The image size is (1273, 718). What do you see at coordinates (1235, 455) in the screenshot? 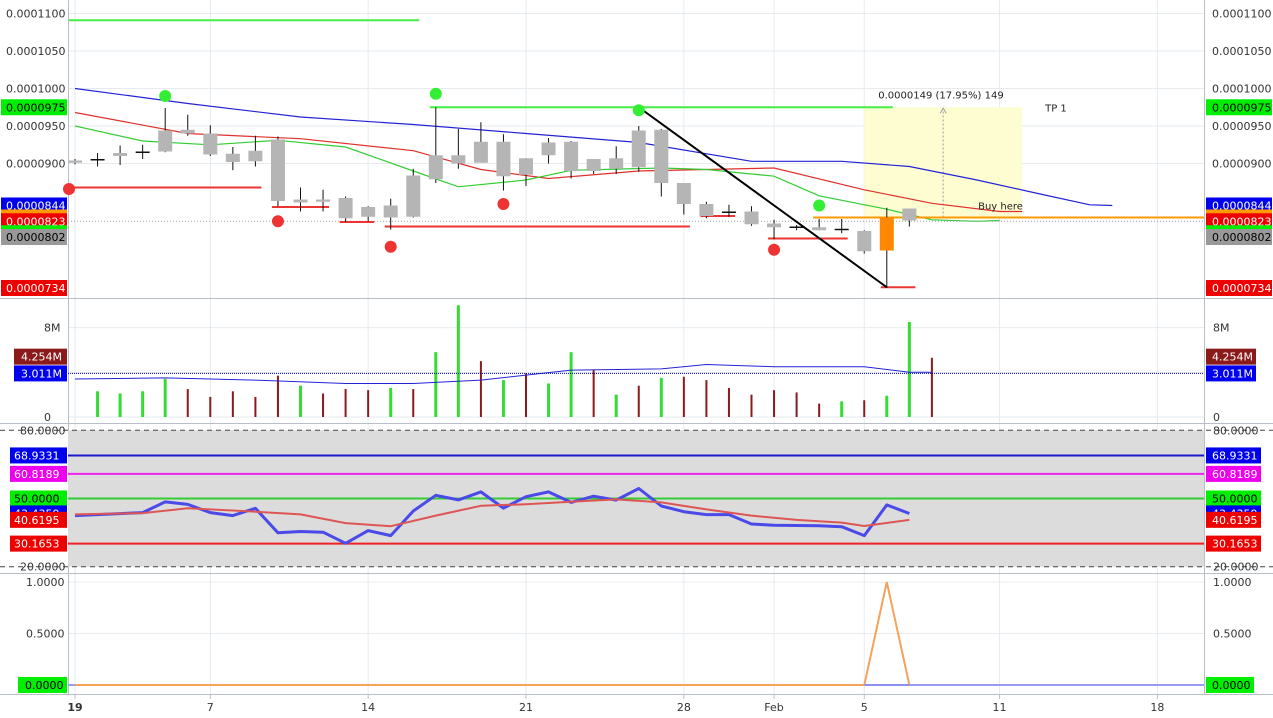
I see `oscillator-tag-right: 68.9331` at bounding box center [1235, 455].